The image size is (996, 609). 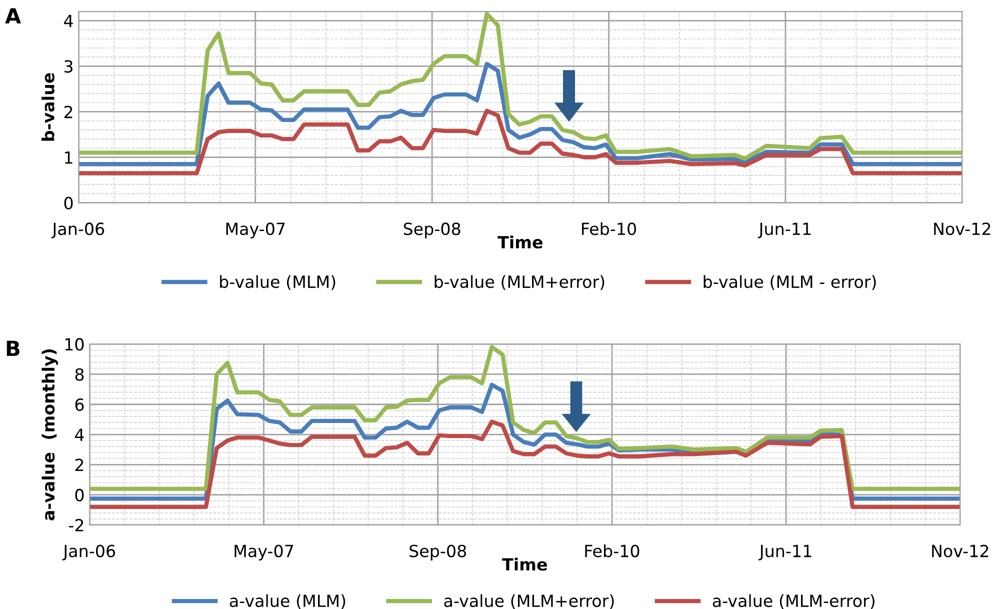 I want to click on y-axis-title: a-value (monthly), so click(x=50, y=434).